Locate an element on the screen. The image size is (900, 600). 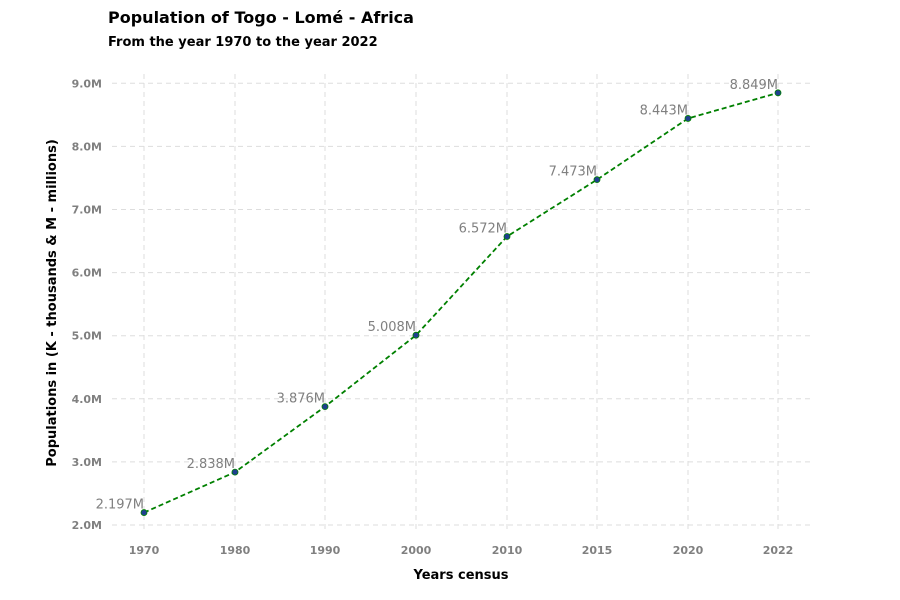
data-label: 5.008M is located at coordinates (392, 327).